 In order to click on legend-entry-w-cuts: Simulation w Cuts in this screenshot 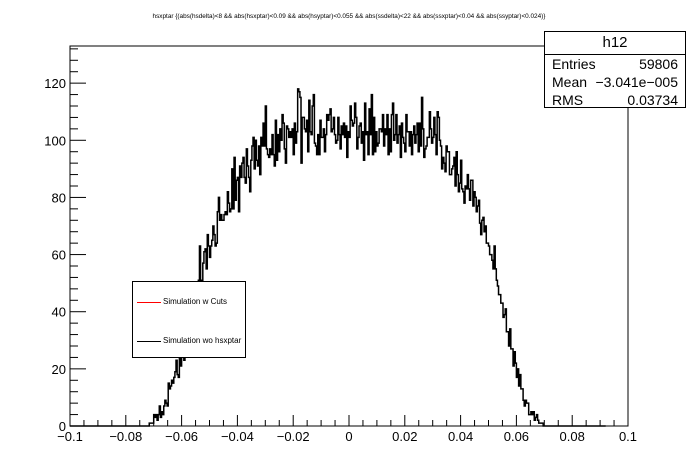, I will do `click(189, 303)`.